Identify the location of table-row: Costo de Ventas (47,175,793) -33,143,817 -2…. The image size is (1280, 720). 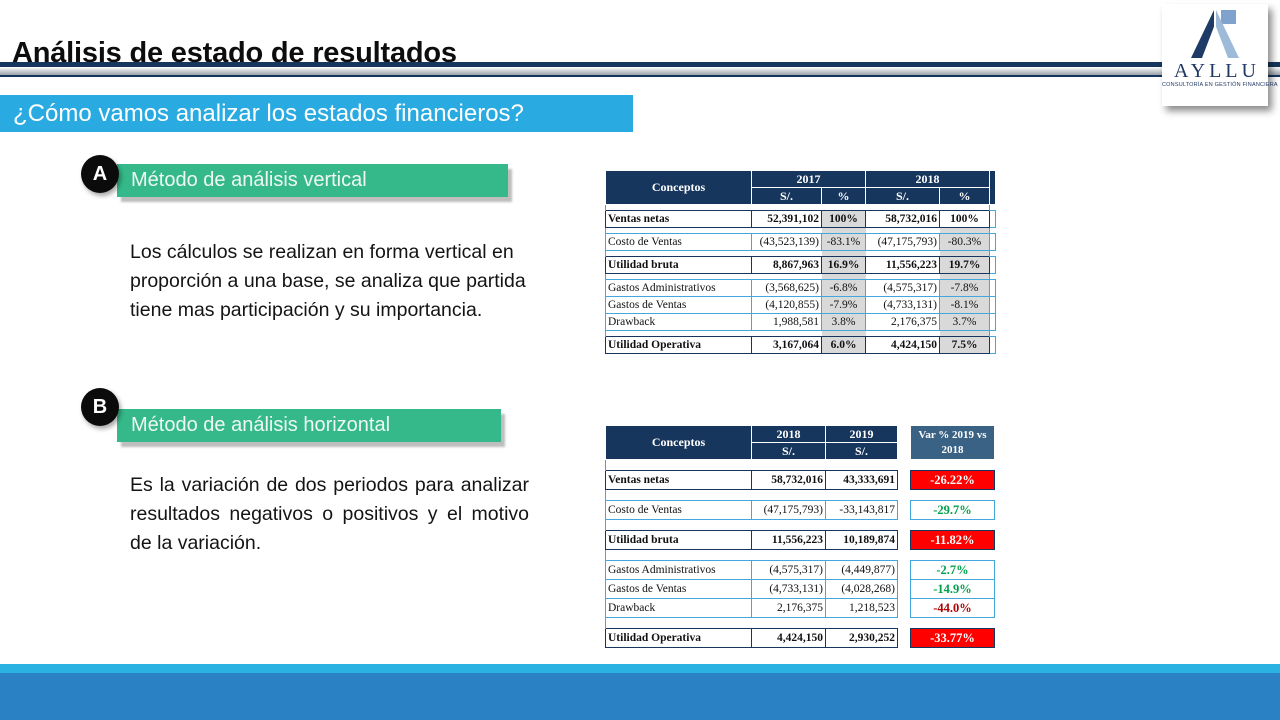
(800, 510).